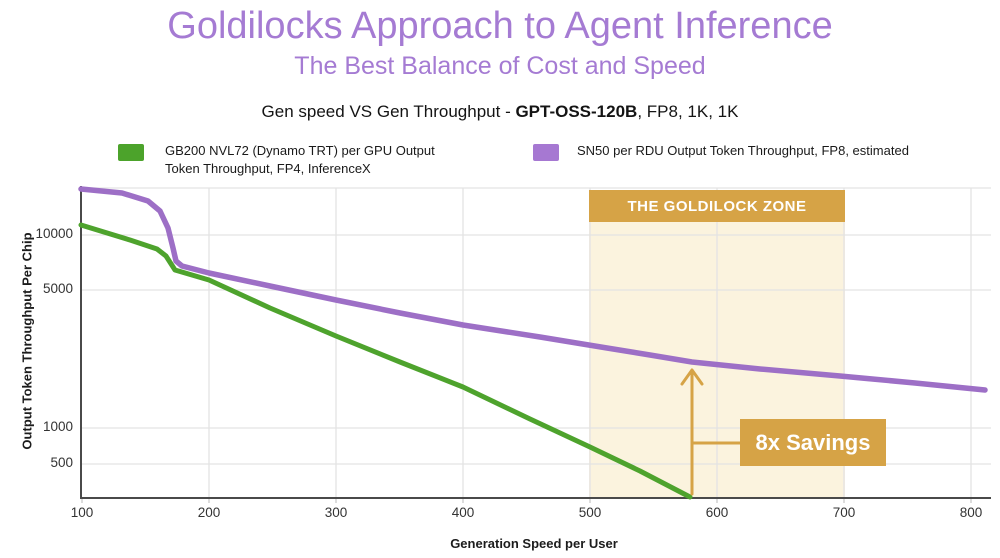 The height and width of the screenshot is (558, 1000). I want to click on x-tick-label-400: 400, so click(463, 512).